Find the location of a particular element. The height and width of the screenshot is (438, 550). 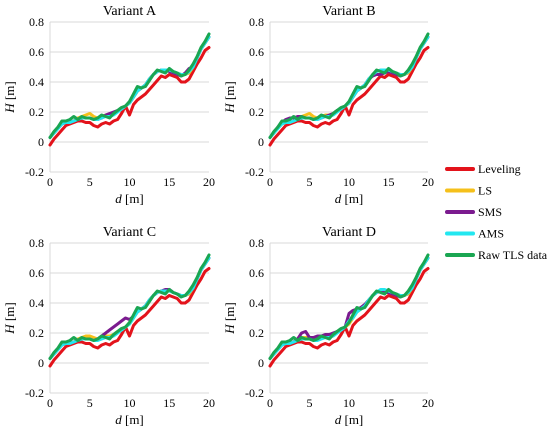

chart-title: Variant B is located at coordinates (348, 11).